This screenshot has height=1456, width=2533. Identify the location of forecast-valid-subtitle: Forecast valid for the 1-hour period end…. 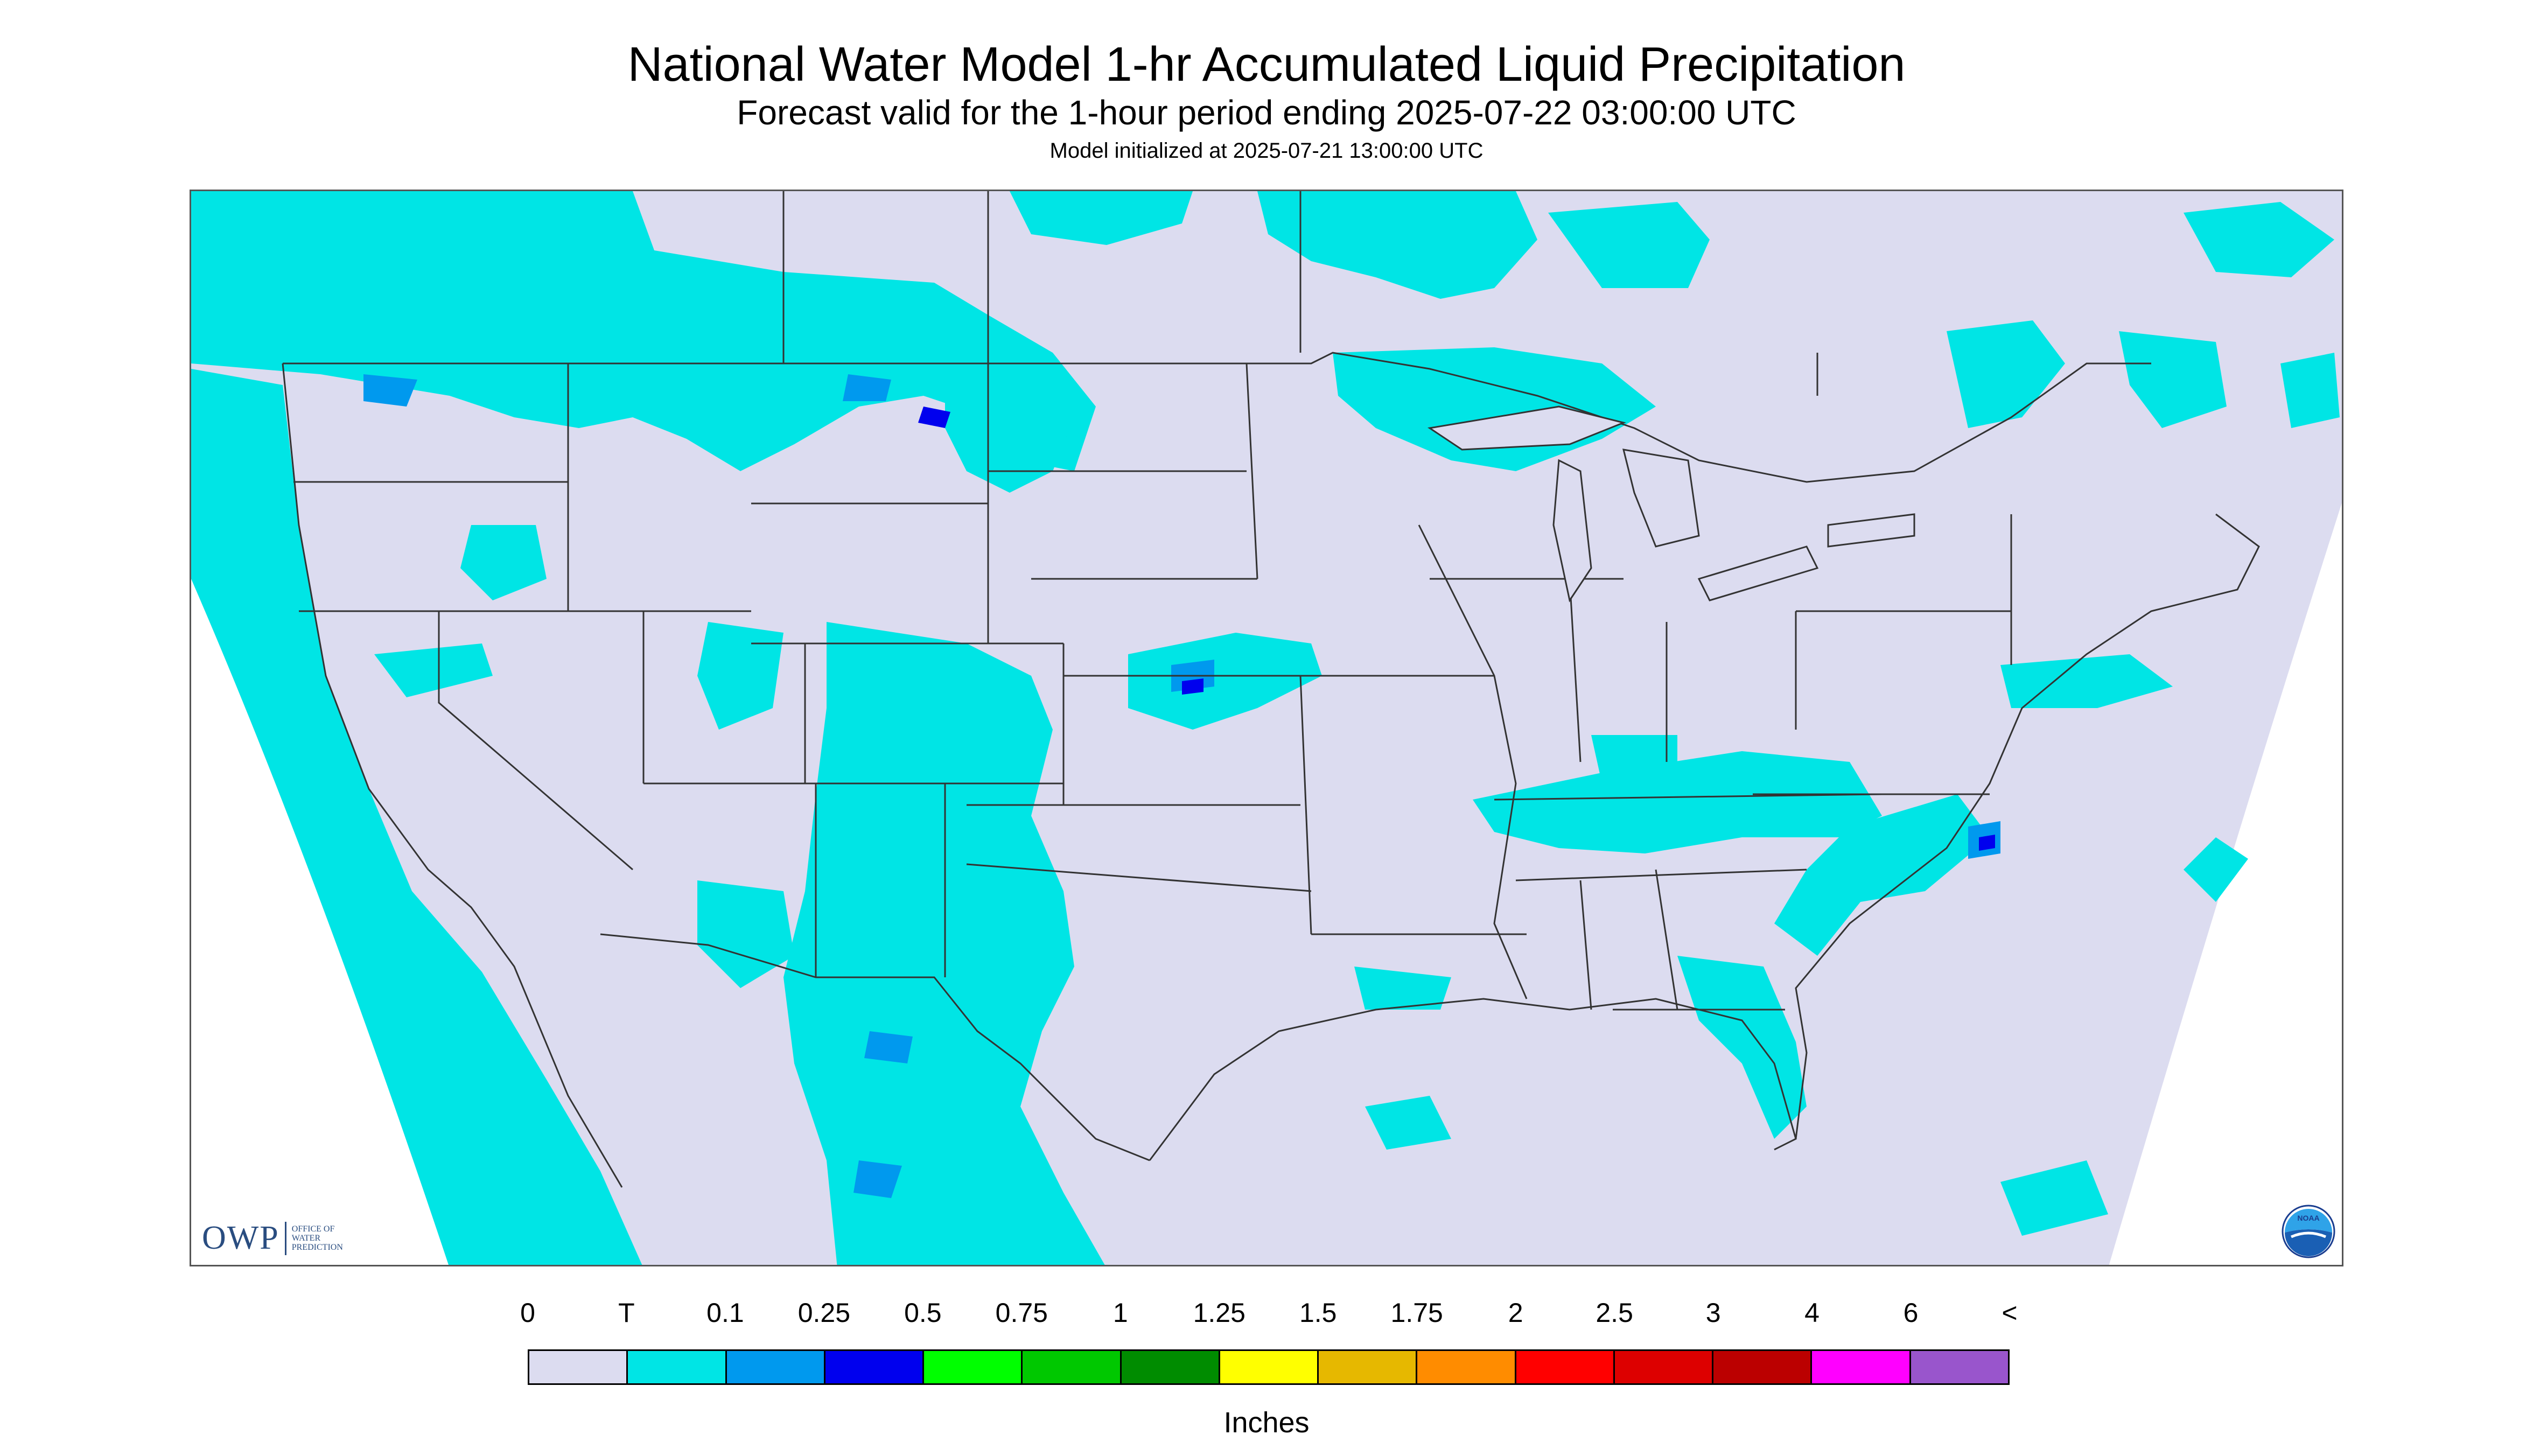
(1266, 112).